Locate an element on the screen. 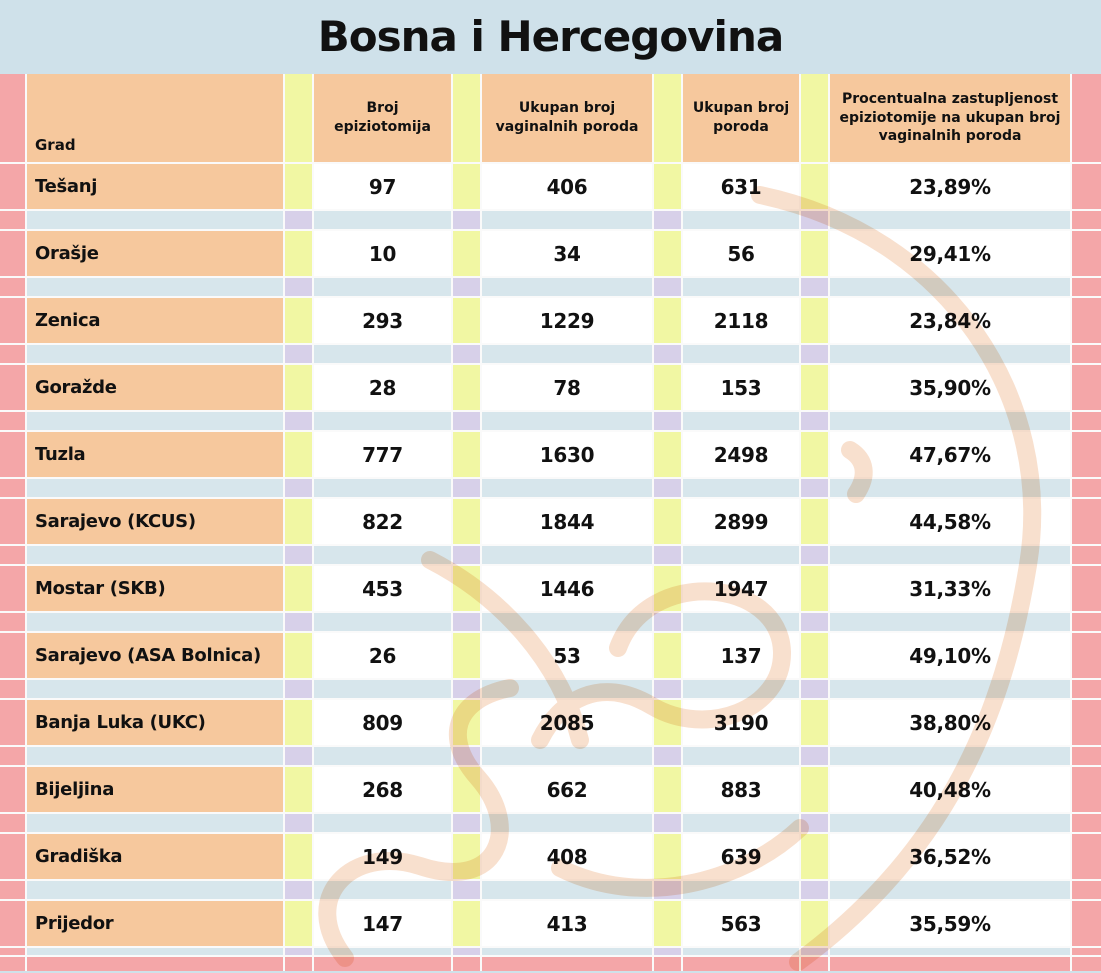  total-births-value-cell: 137 is located at coordinates (741, 655).